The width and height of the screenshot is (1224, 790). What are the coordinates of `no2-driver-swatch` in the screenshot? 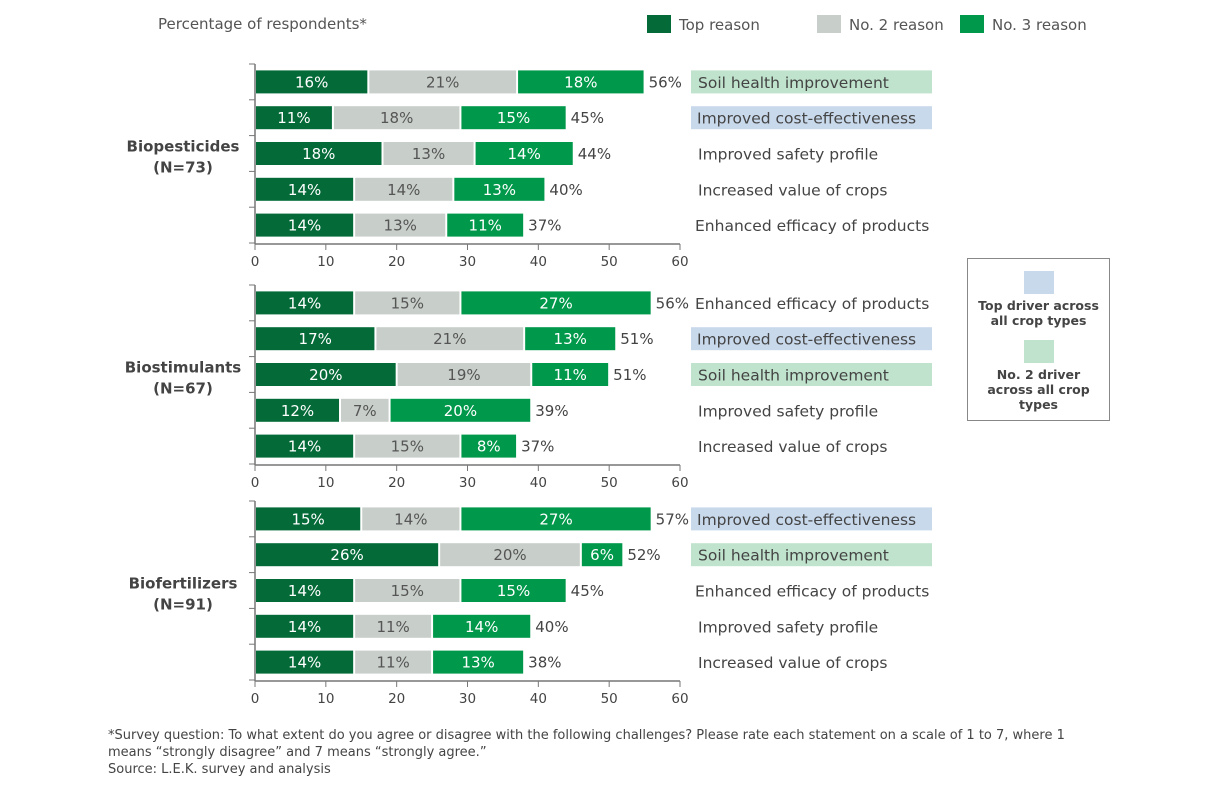 It's located at (1038, 351).